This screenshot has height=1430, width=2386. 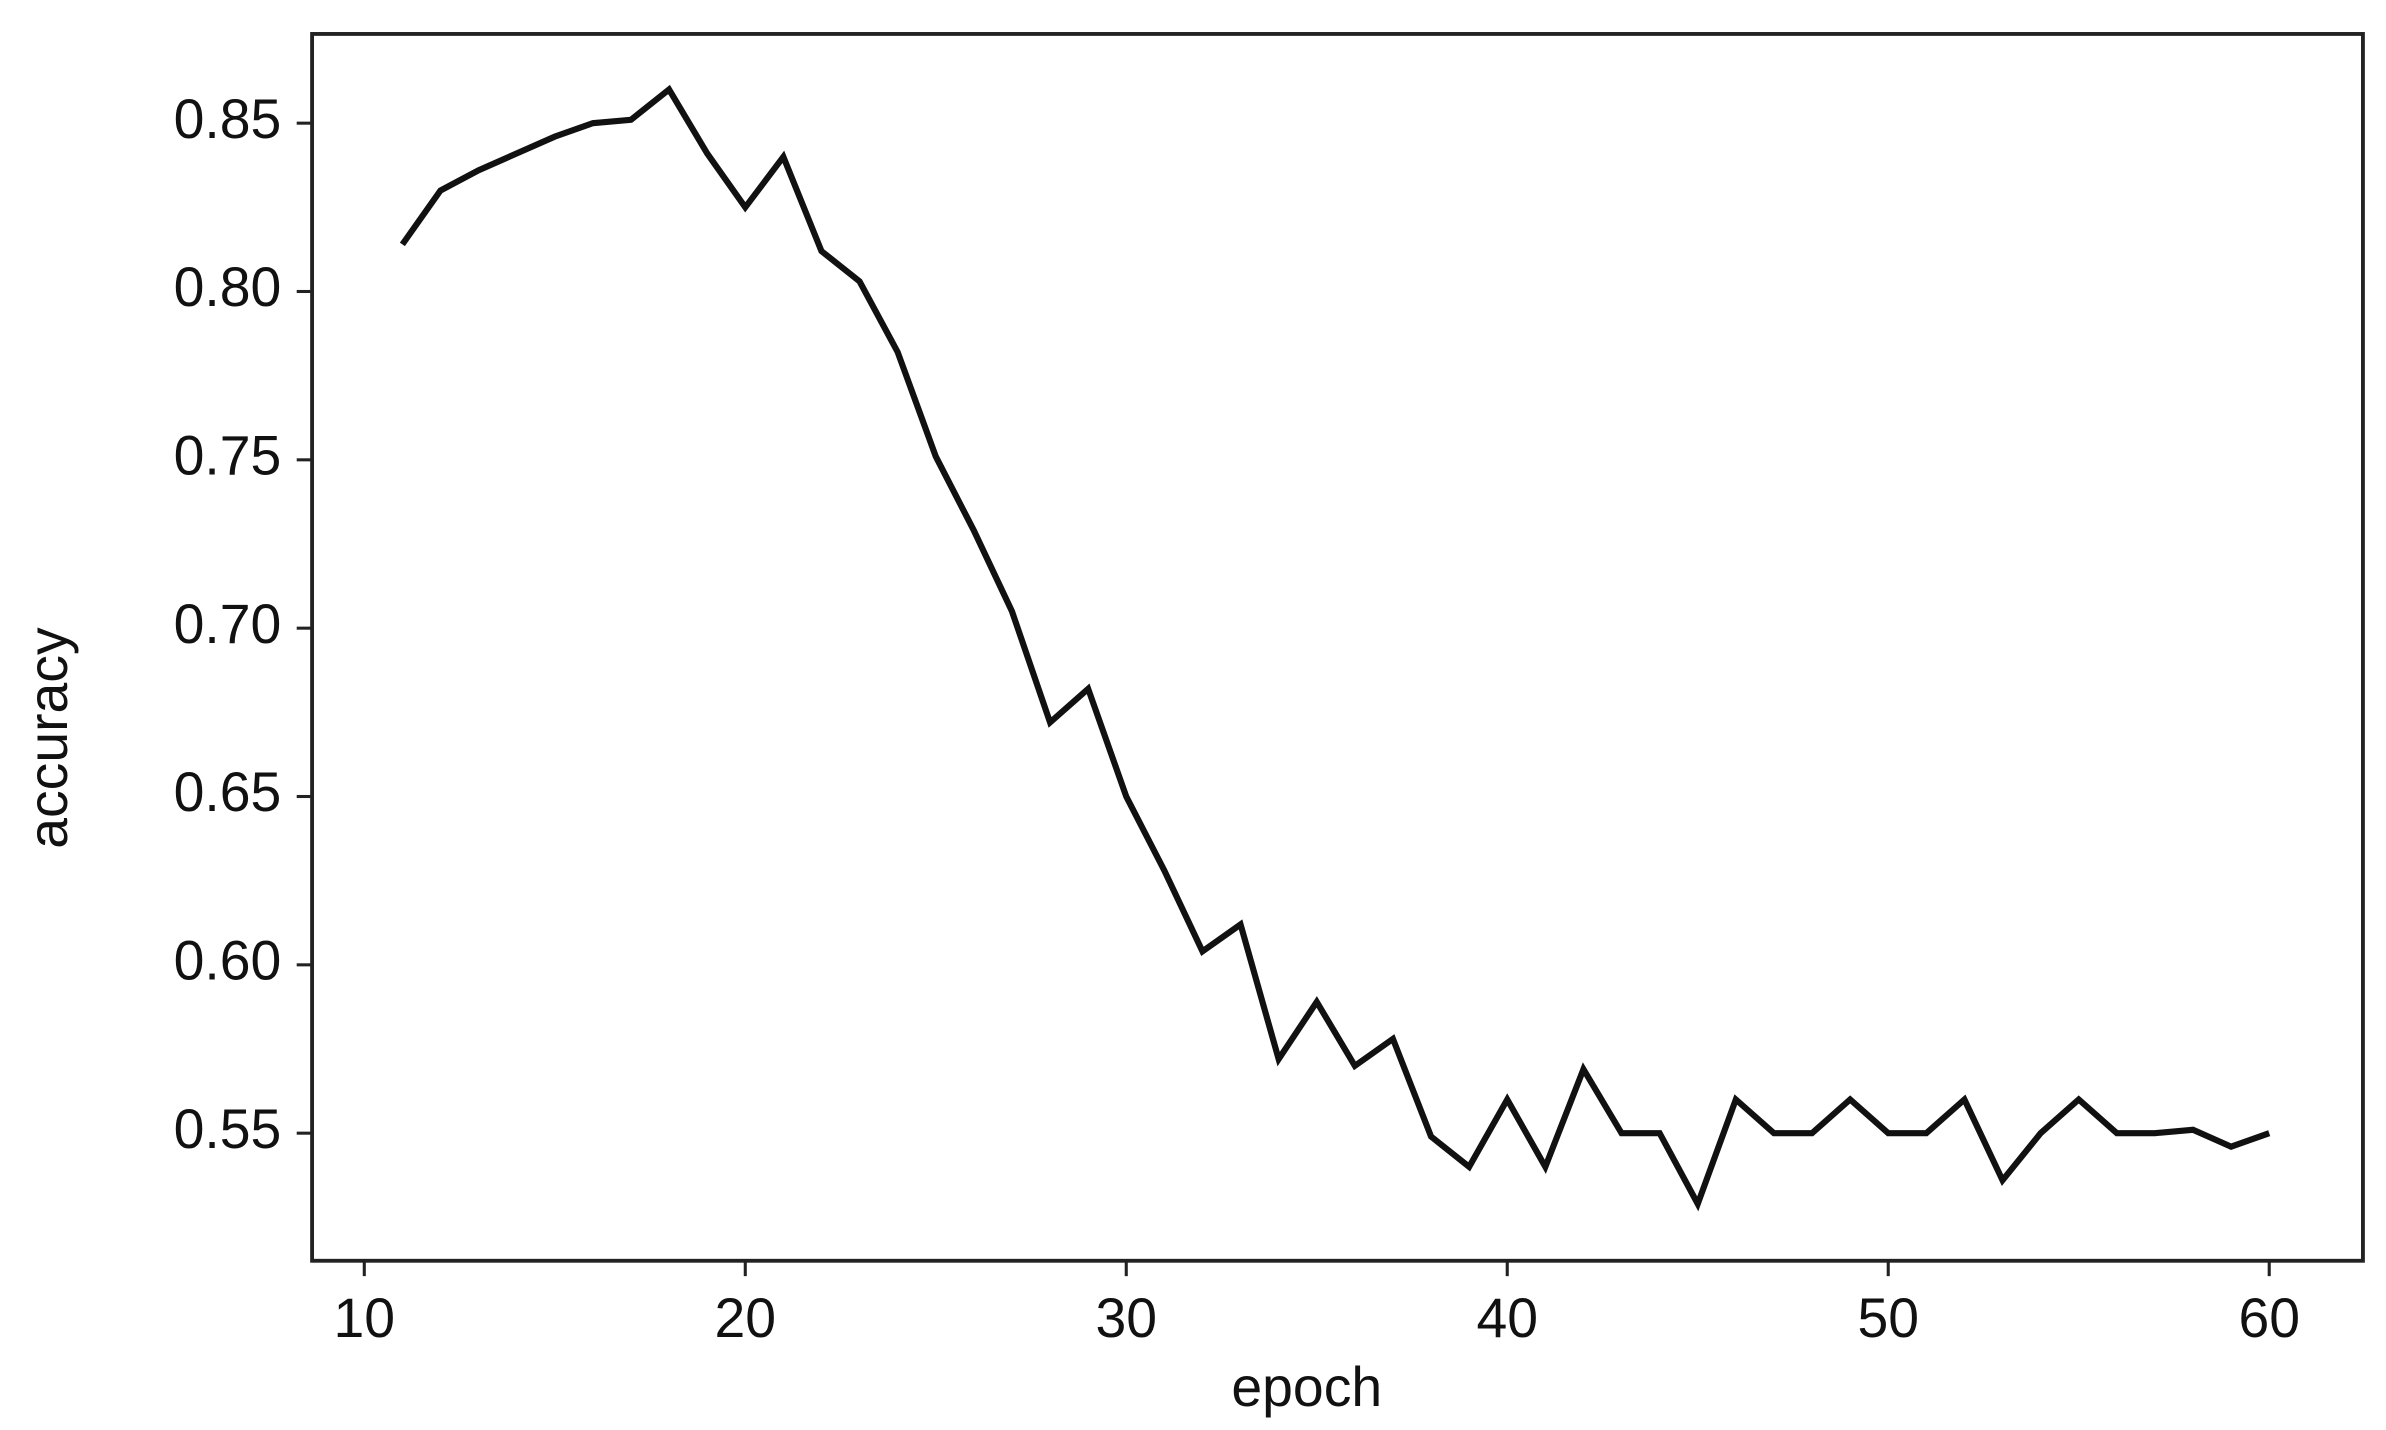 I want to click on y-tick-label: 0.70, so click(x=228, y=624).